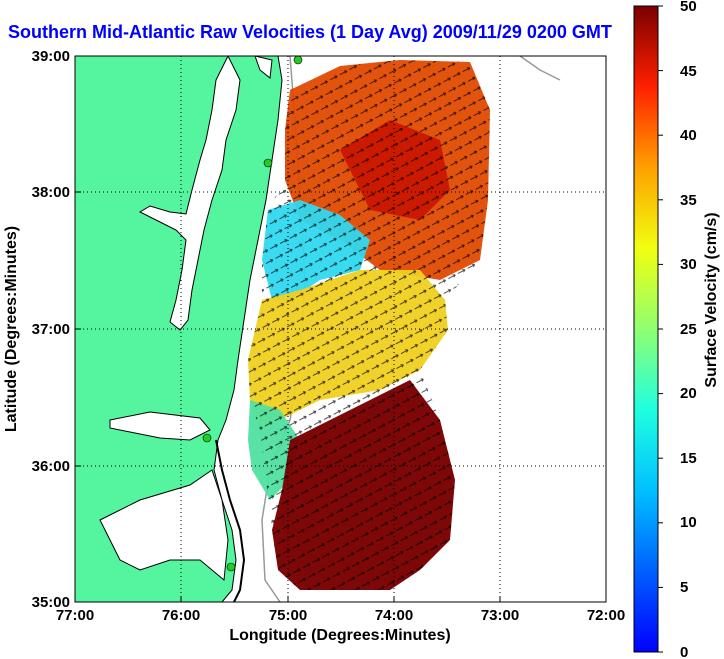 This screenshot has height=659, width=724. What do you see at coordinates (230, 520) in the screenshot?
I see `barrier-islands` at bounding box center [230, 520].